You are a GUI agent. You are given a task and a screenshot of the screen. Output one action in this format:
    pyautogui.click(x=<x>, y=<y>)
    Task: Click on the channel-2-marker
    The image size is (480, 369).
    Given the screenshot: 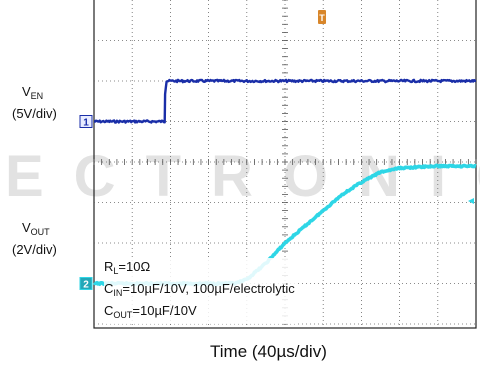 What is the action you would take?
    pyautogui.click(x=86, y=283)
    